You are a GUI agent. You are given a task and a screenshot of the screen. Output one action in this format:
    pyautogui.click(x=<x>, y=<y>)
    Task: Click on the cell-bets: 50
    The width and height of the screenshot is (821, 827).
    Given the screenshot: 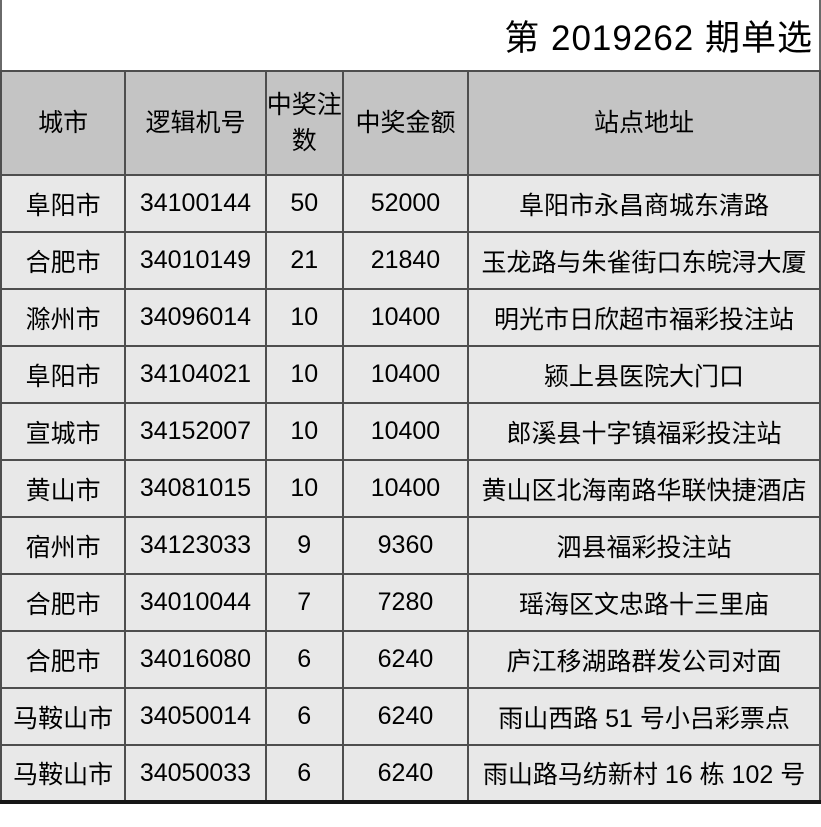 What is the action you would take?
    pyautogui.click(x=304, y=203)
    